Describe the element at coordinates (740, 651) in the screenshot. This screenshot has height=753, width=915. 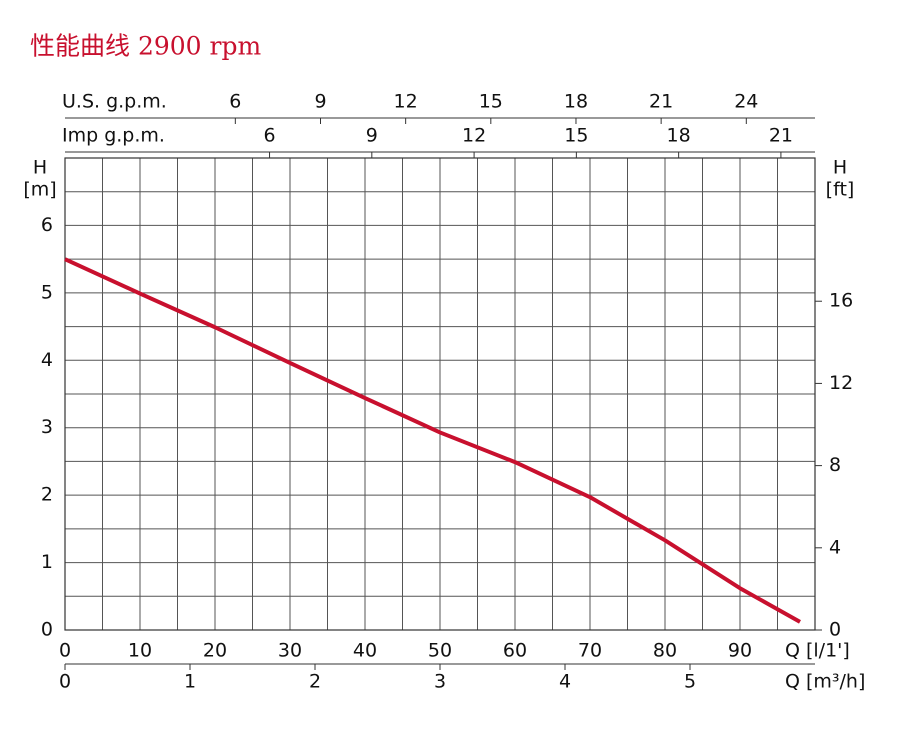
I see `x-tick-label: 90` at that location.